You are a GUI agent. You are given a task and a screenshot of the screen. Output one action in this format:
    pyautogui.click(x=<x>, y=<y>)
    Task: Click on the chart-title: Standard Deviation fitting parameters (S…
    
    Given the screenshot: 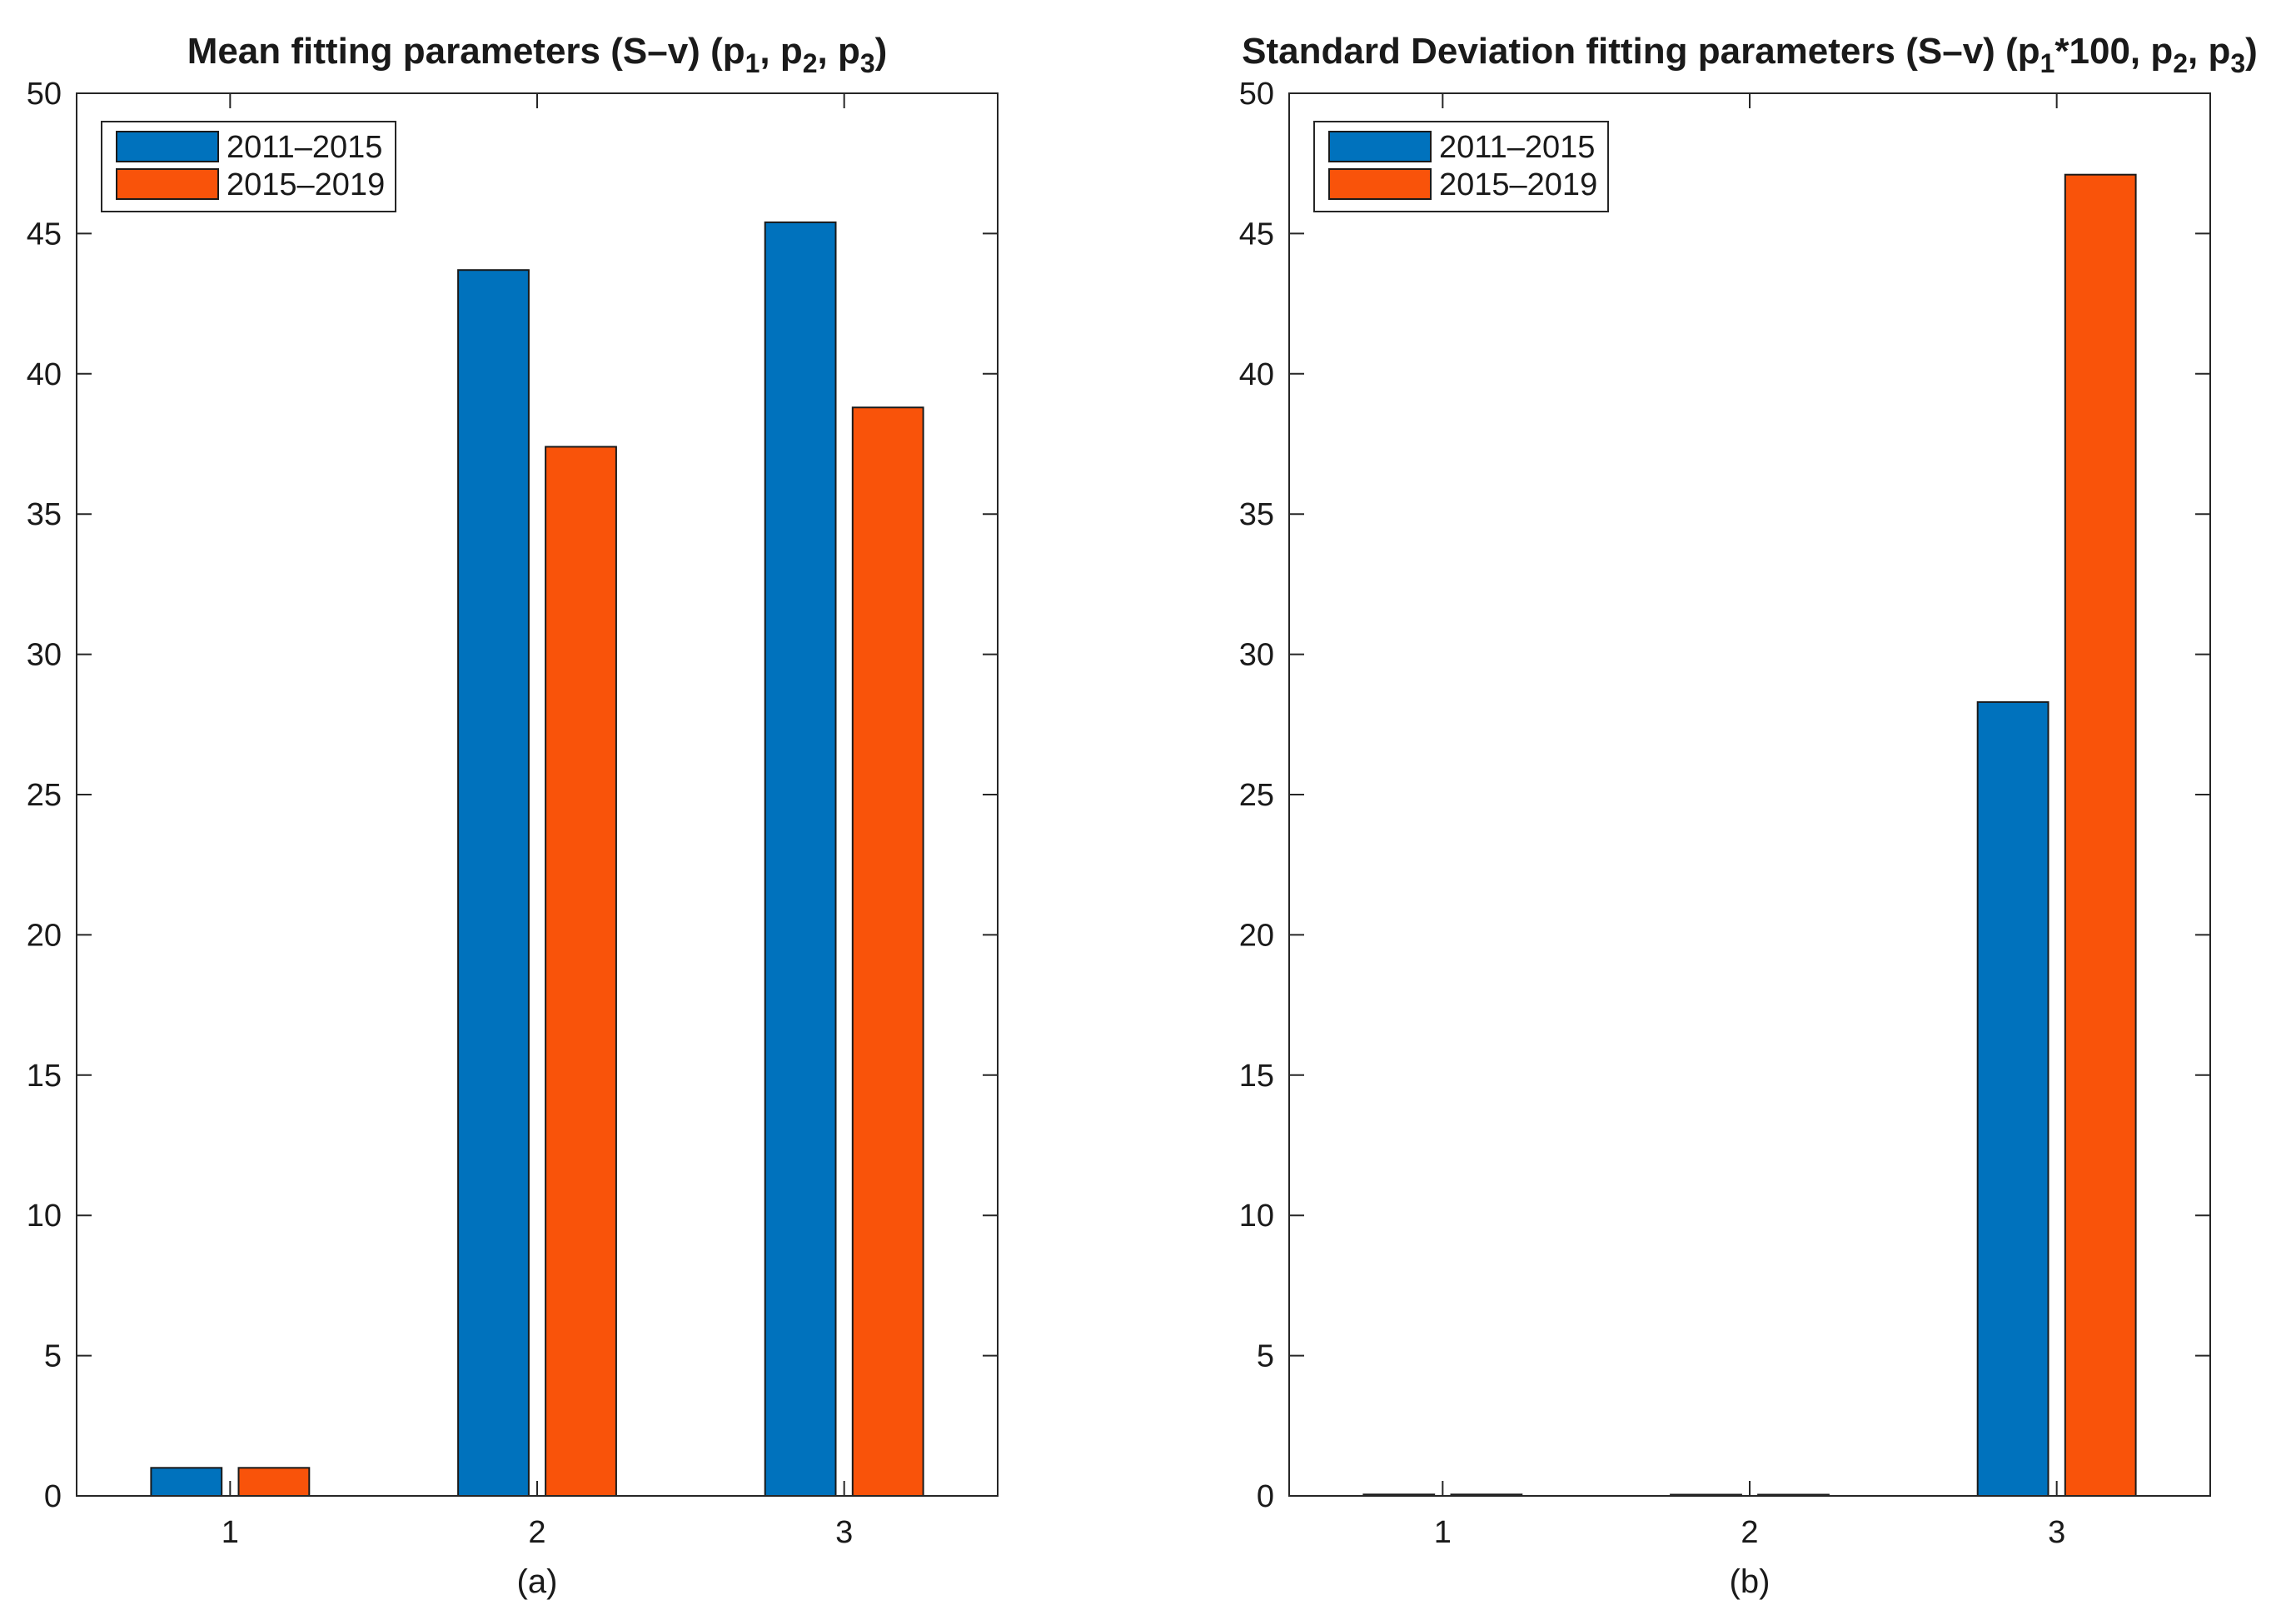 What is the action you would take?
    pyautogui.click(x=1750, y=55)
    